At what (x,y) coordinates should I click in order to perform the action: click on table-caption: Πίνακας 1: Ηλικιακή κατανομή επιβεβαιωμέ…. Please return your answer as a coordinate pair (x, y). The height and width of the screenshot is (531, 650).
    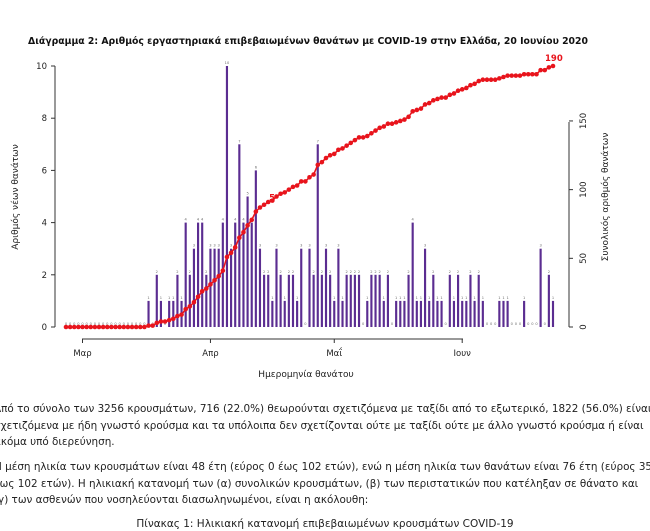
    Looking at the image, I should click on (325, 524).